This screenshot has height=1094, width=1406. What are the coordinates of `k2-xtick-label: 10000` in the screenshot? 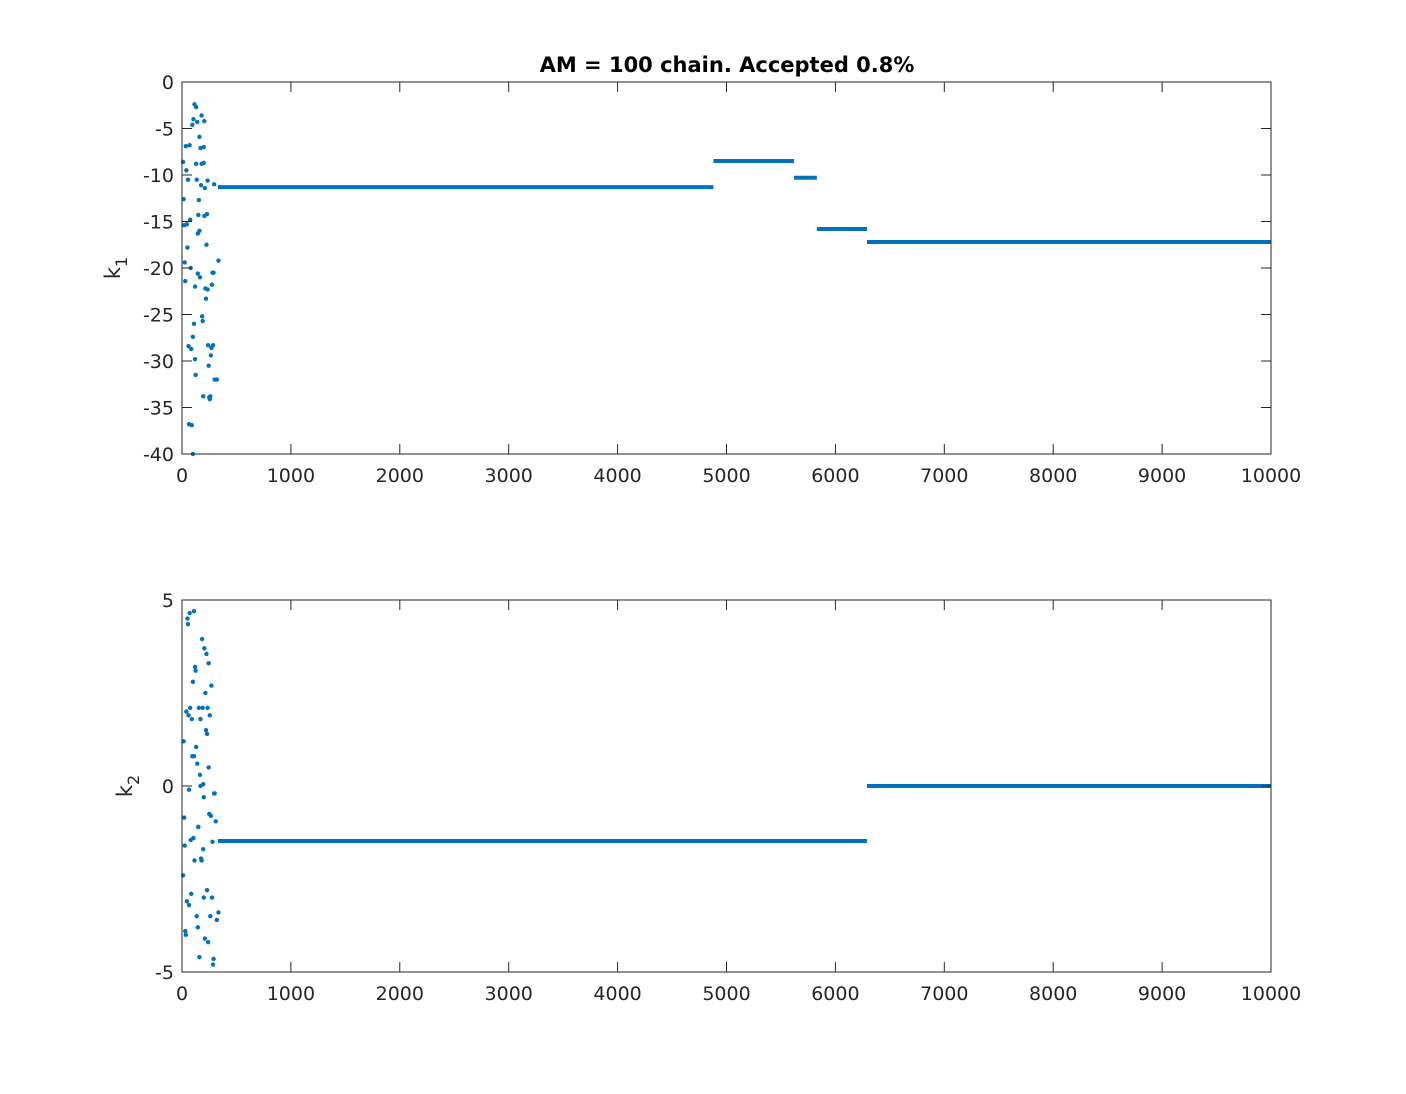 It's located at (1271, 994).